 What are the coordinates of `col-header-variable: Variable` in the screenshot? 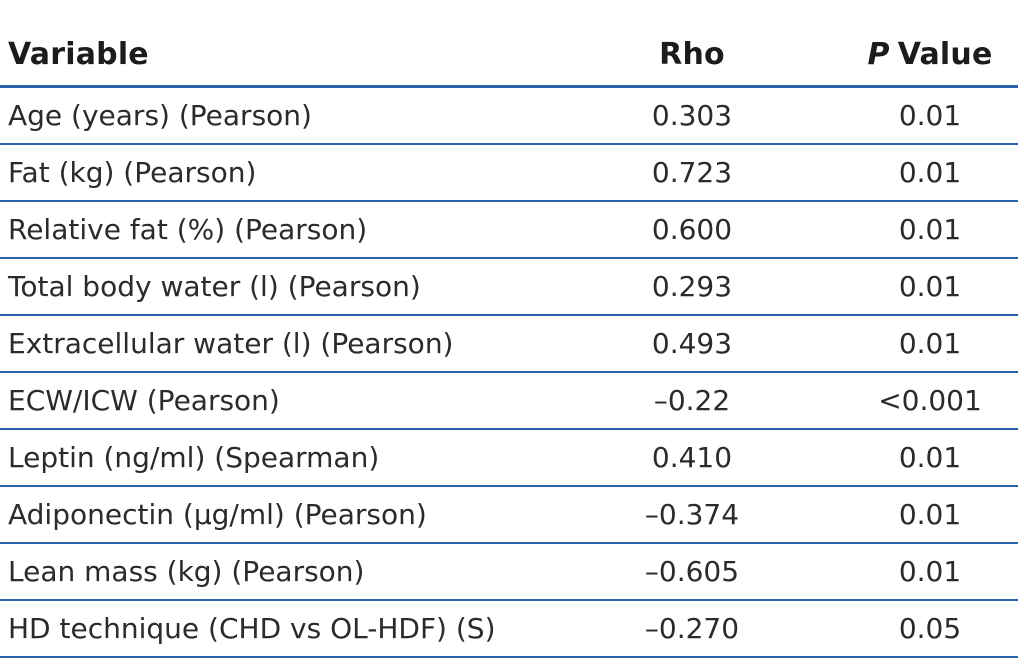 It's located at (271, 44).